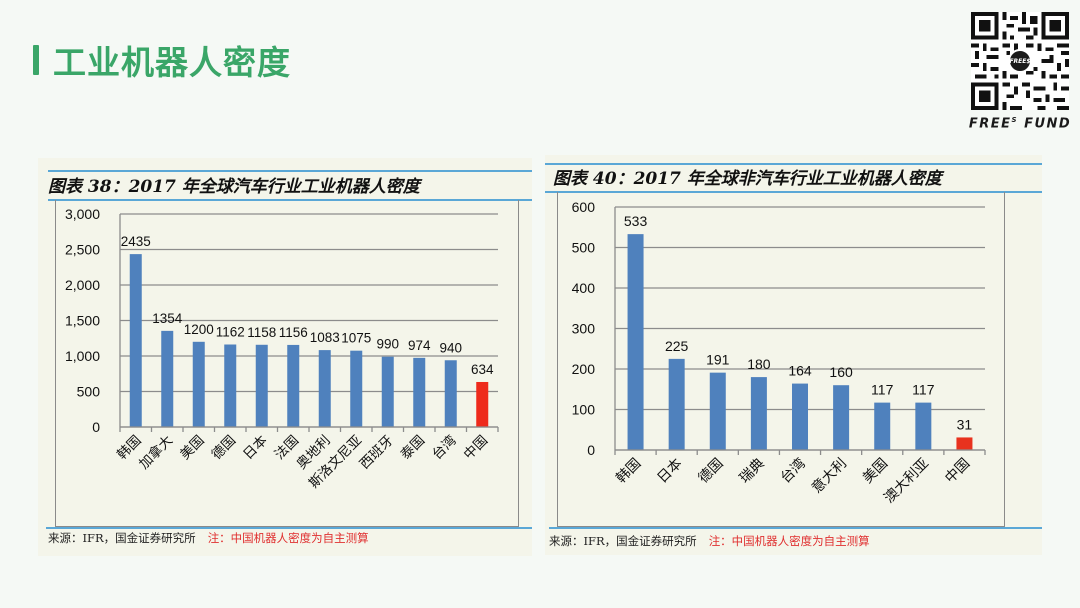  I want to click on value-label: 974, so click(419, 345).